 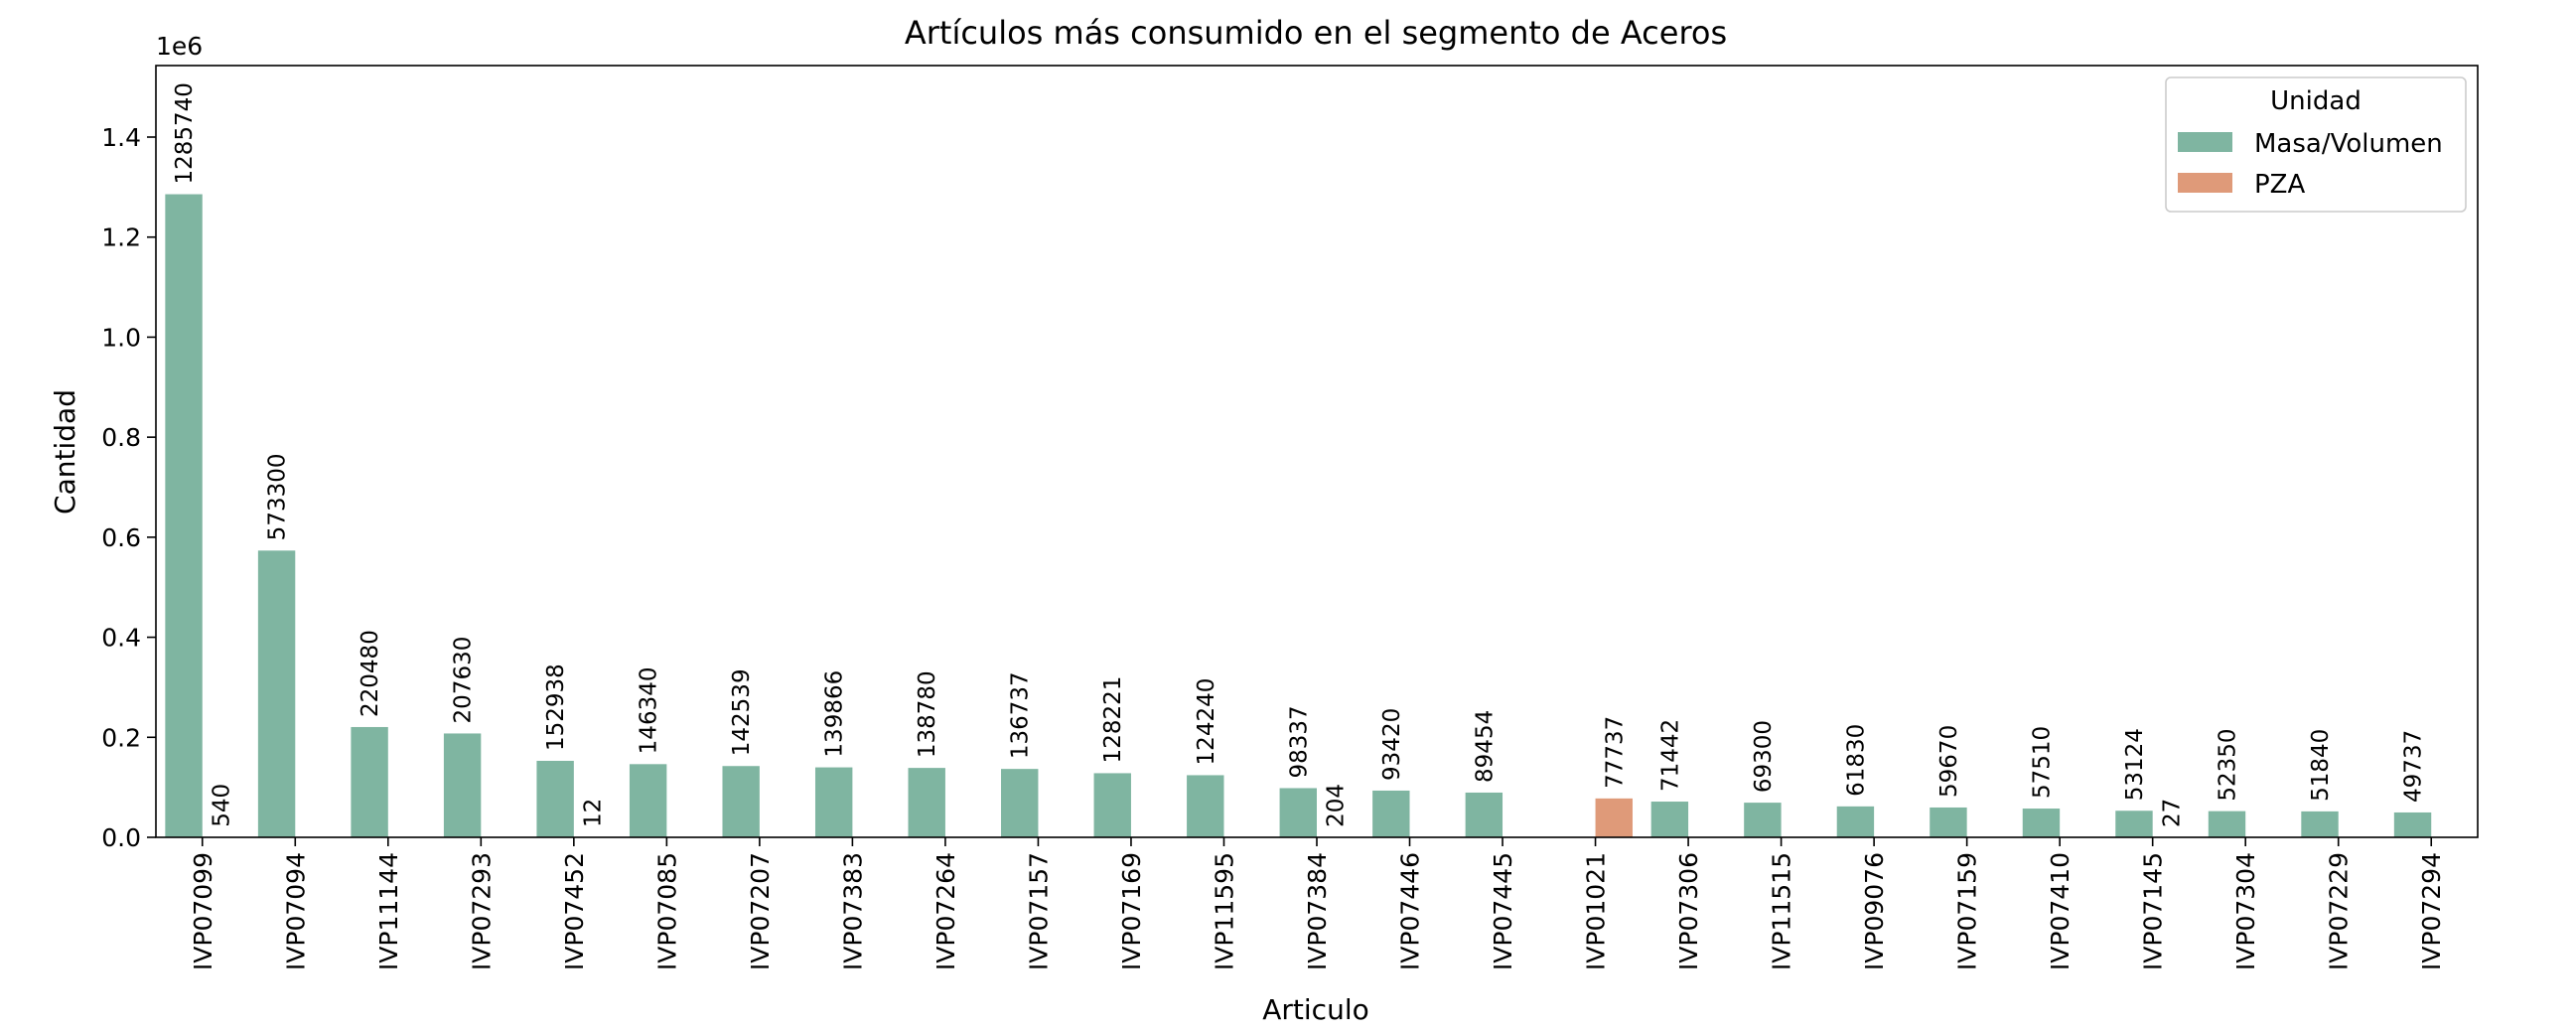 I want to click on bar-masa-volumen-ivp07094, so click(x=276, y=693).